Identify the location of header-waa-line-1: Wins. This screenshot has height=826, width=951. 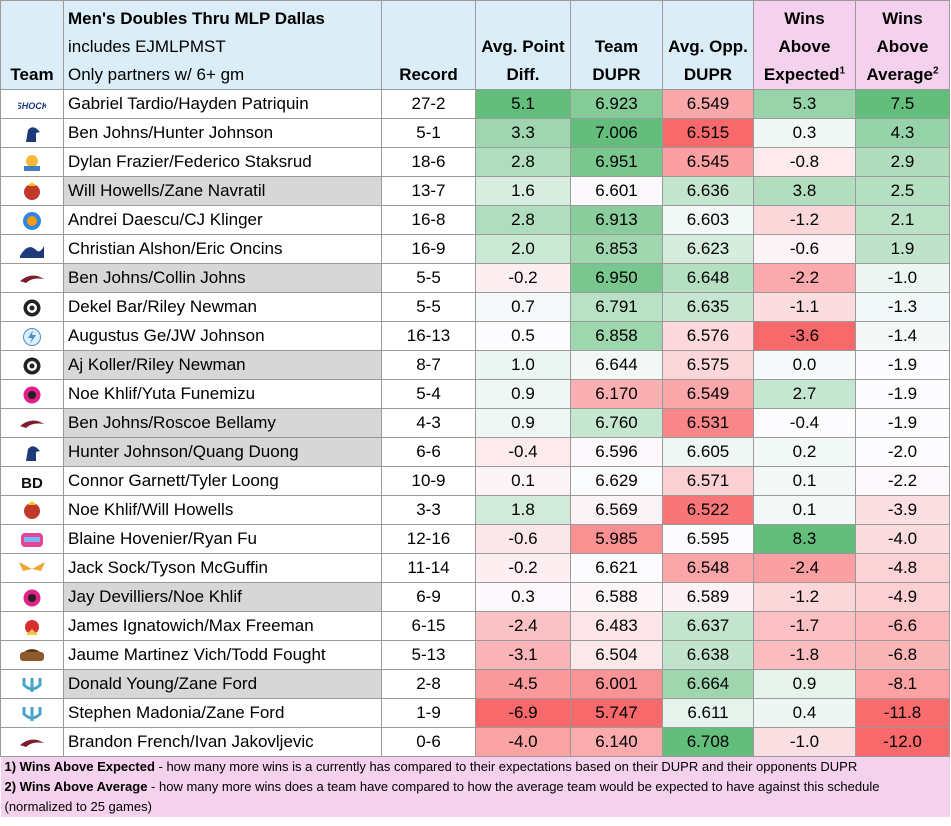
(902, 18).